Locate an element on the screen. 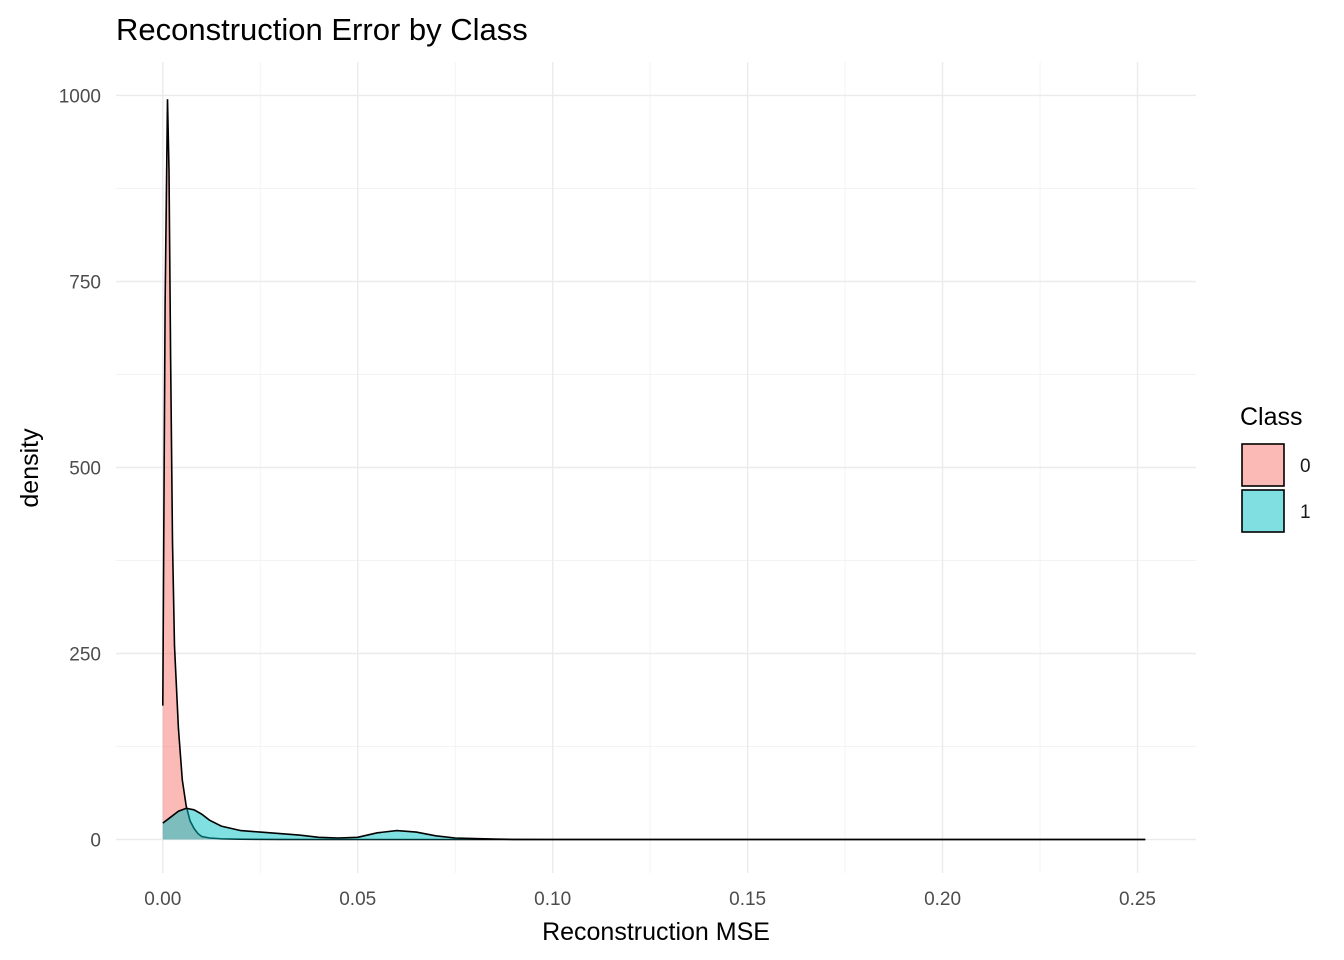 The image size is (1344, 960). y-axis-ticks: 0 250 500 750 1000 is located at coordinates (80, 468).